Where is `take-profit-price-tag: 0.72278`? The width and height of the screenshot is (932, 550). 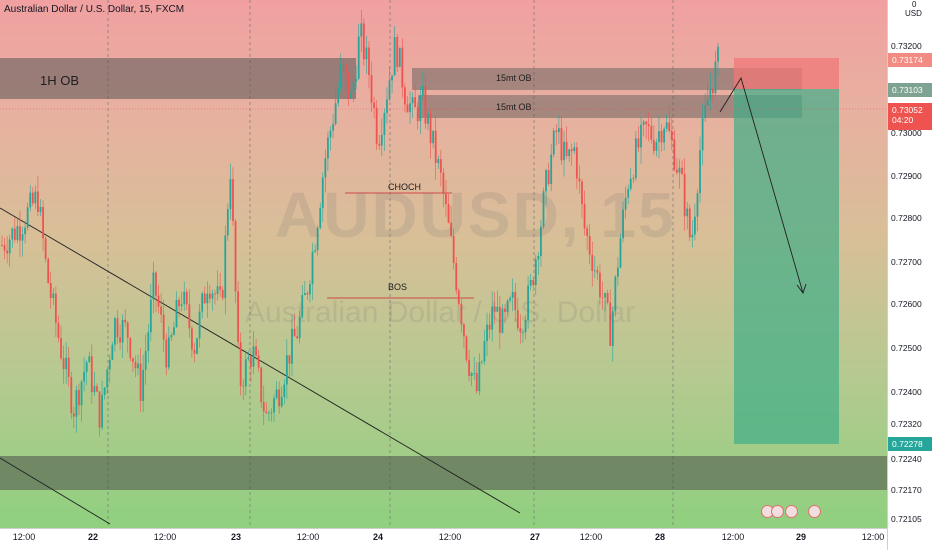 take-profit-price-tag: 0.72278 is located at coordinates (910, 444).